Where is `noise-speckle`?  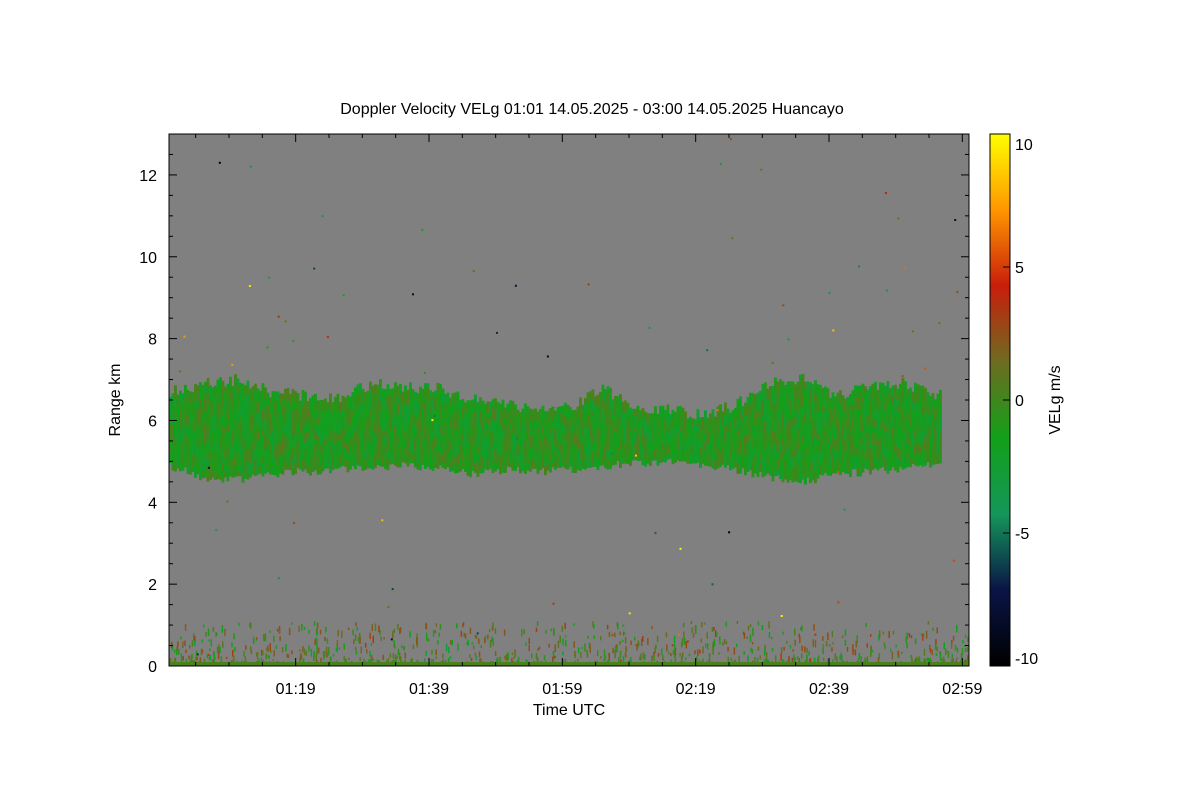
noise-speckle is located at coordinates (902, 376).